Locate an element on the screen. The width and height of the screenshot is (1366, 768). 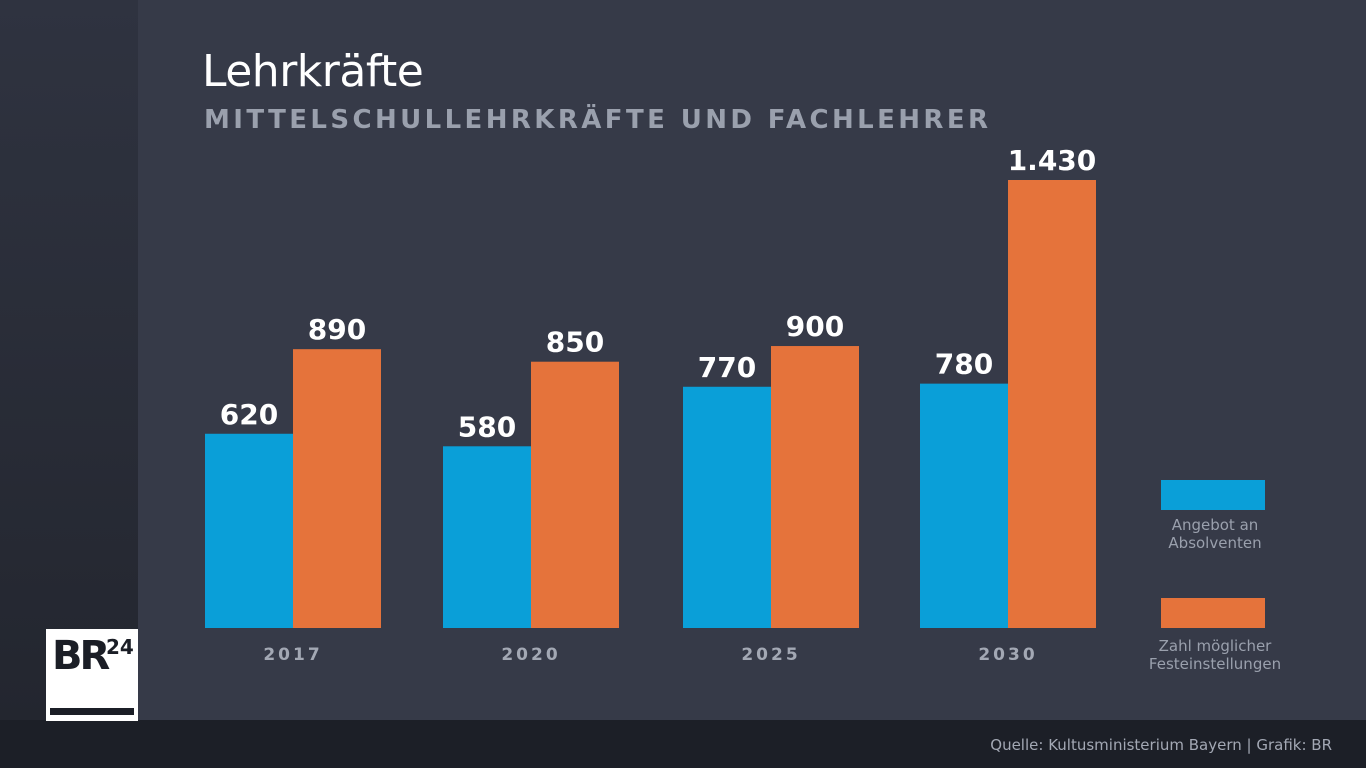
x-tick-label: 2017 is located at coordinates (292, 655).